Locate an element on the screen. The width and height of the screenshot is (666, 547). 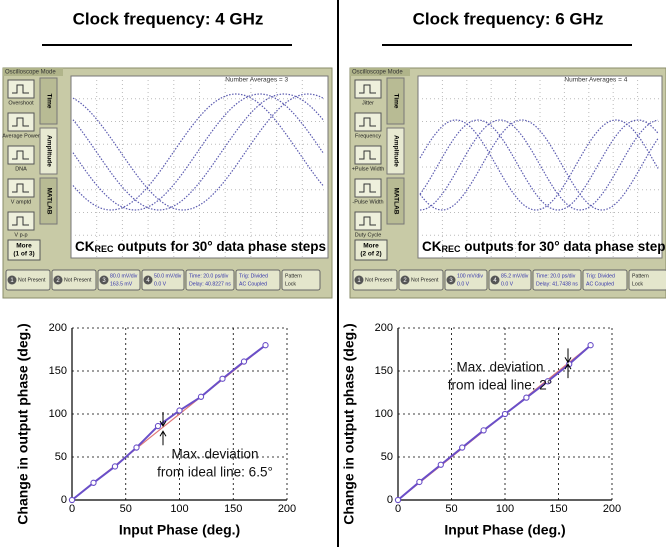
status-text: 85.2 mV/div is located at coordinates (515, 276).